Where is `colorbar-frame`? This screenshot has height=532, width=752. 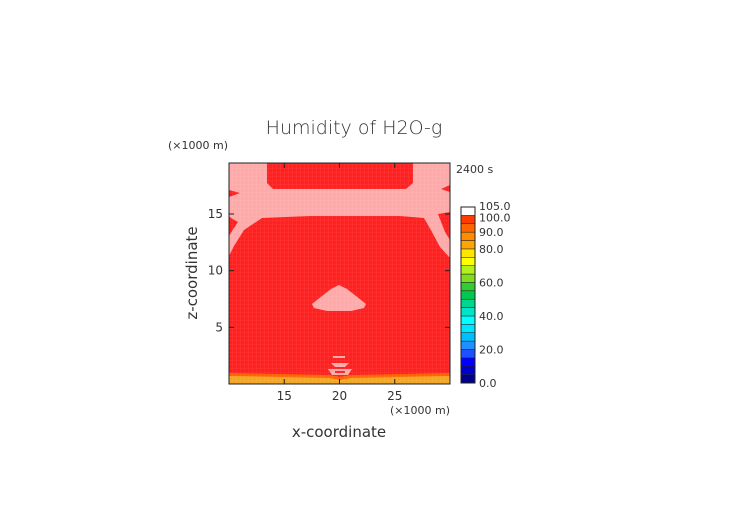
colorbar-frame is located at coordinates (468, 295).